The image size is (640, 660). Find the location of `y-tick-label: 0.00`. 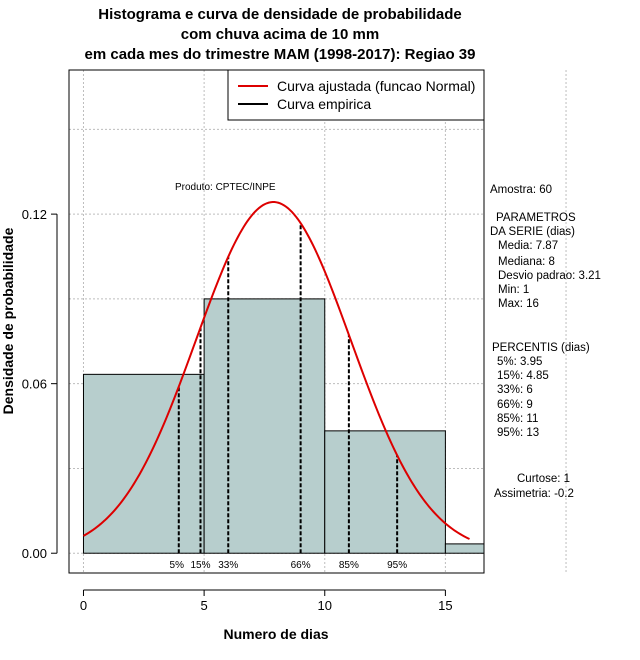

y-tick-label: 0.00 is located at coordinates (34, 553).